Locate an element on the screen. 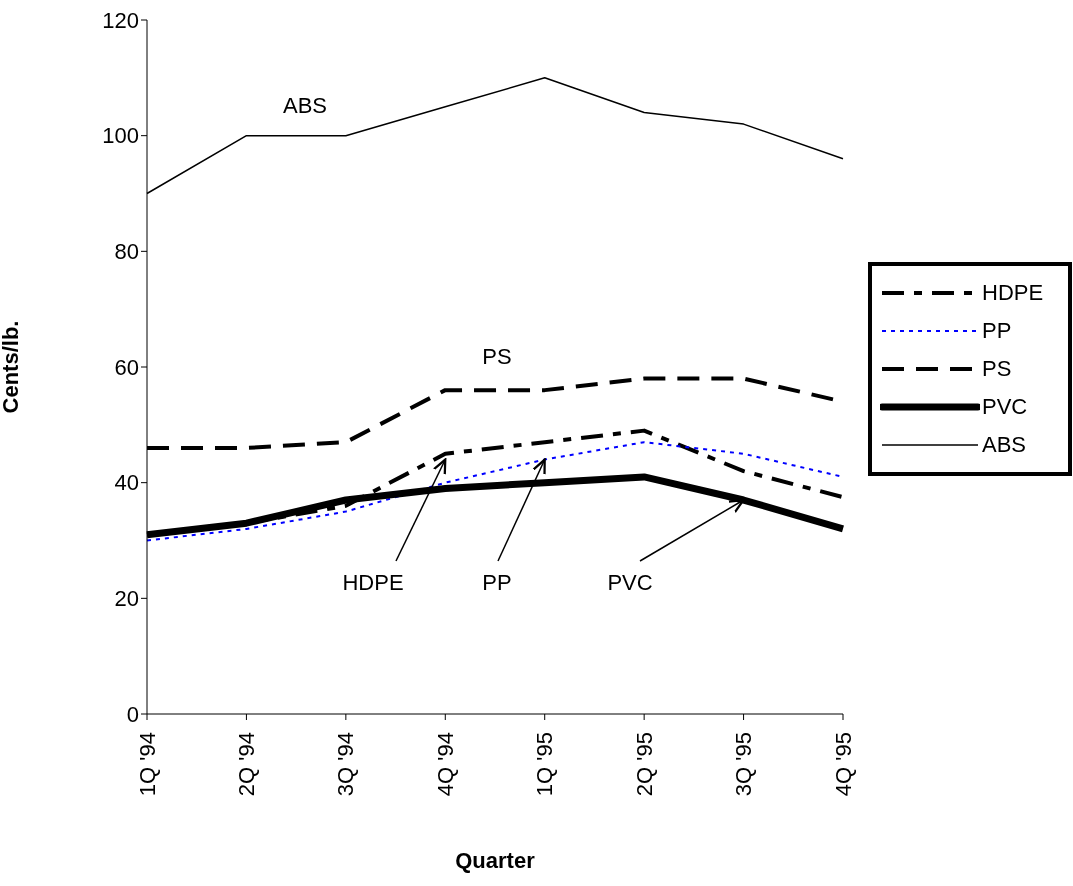 This screenshot has height=886, width=1073. x-tick-label: 3Q '95 is located at coordinates (744, 764).